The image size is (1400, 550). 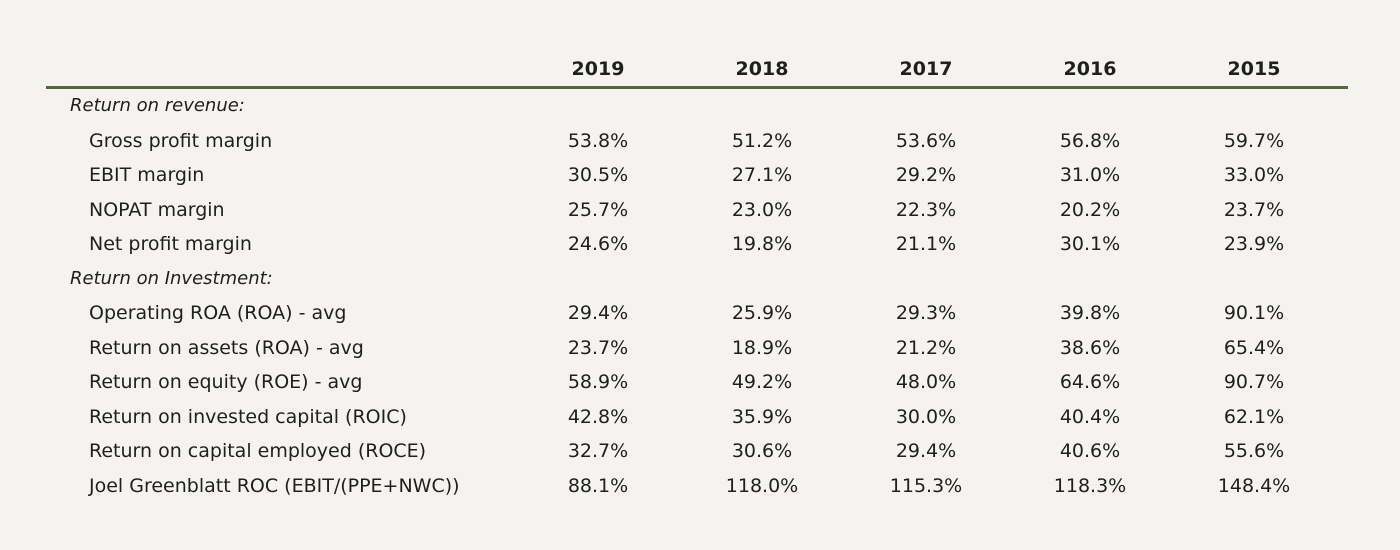 I want to click on table-cell: 39.8%, so click(x=1090, y=313).